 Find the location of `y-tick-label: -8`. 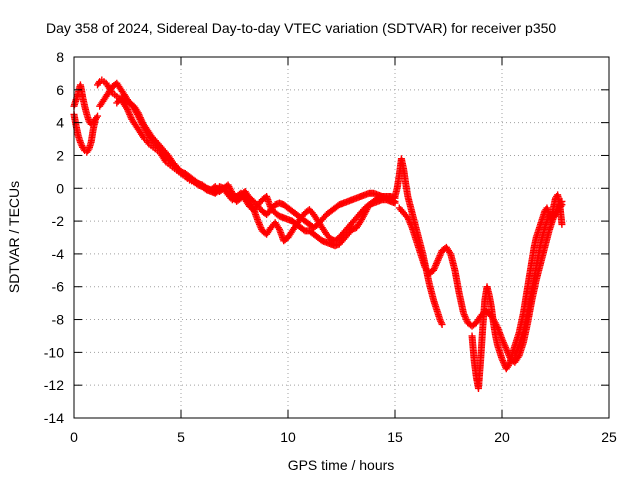

y-tick-label: -8 is located at coordinates (58, 320).